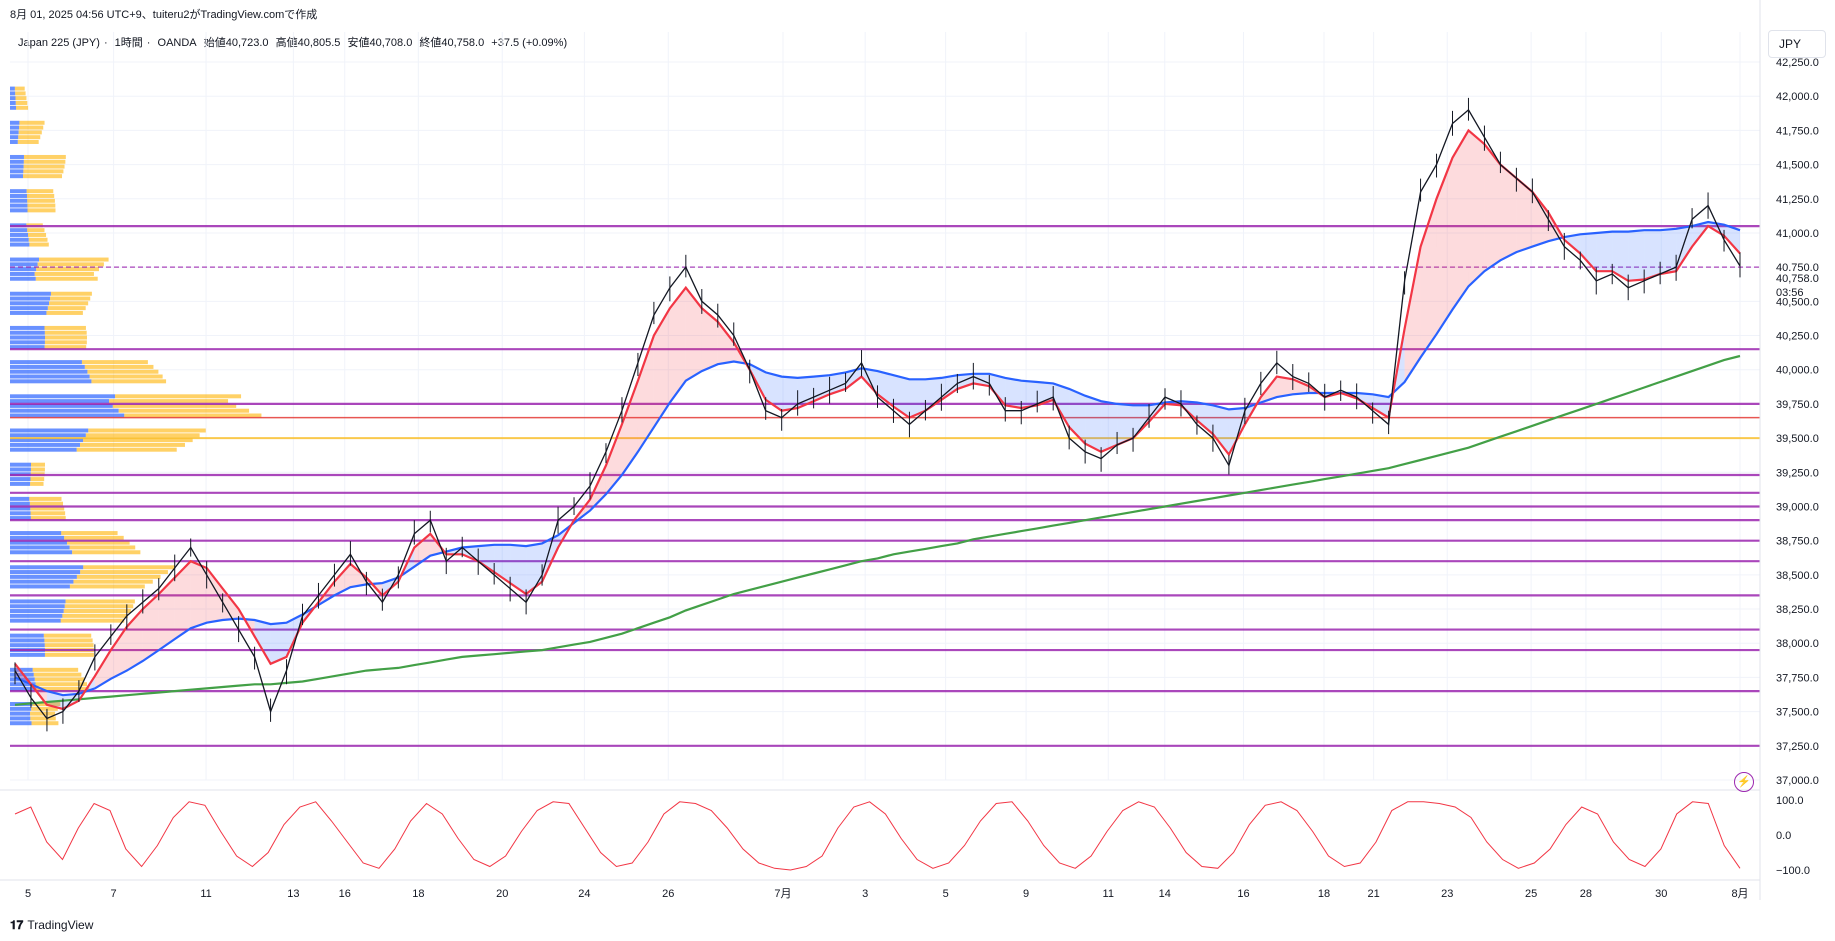 The width and height of the screenshot is (1835, 941). What do you see at coordinates (60, 925) in the screenshot?
I see `brand-name: TradingView` at bounding box center [60, 925].